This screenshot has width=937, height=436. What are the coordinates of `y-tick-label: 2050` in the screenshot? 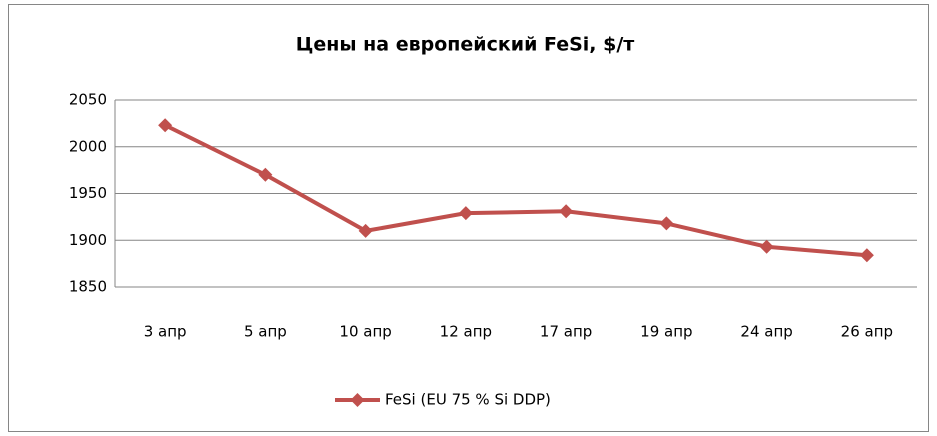 It's located at (88, 100).